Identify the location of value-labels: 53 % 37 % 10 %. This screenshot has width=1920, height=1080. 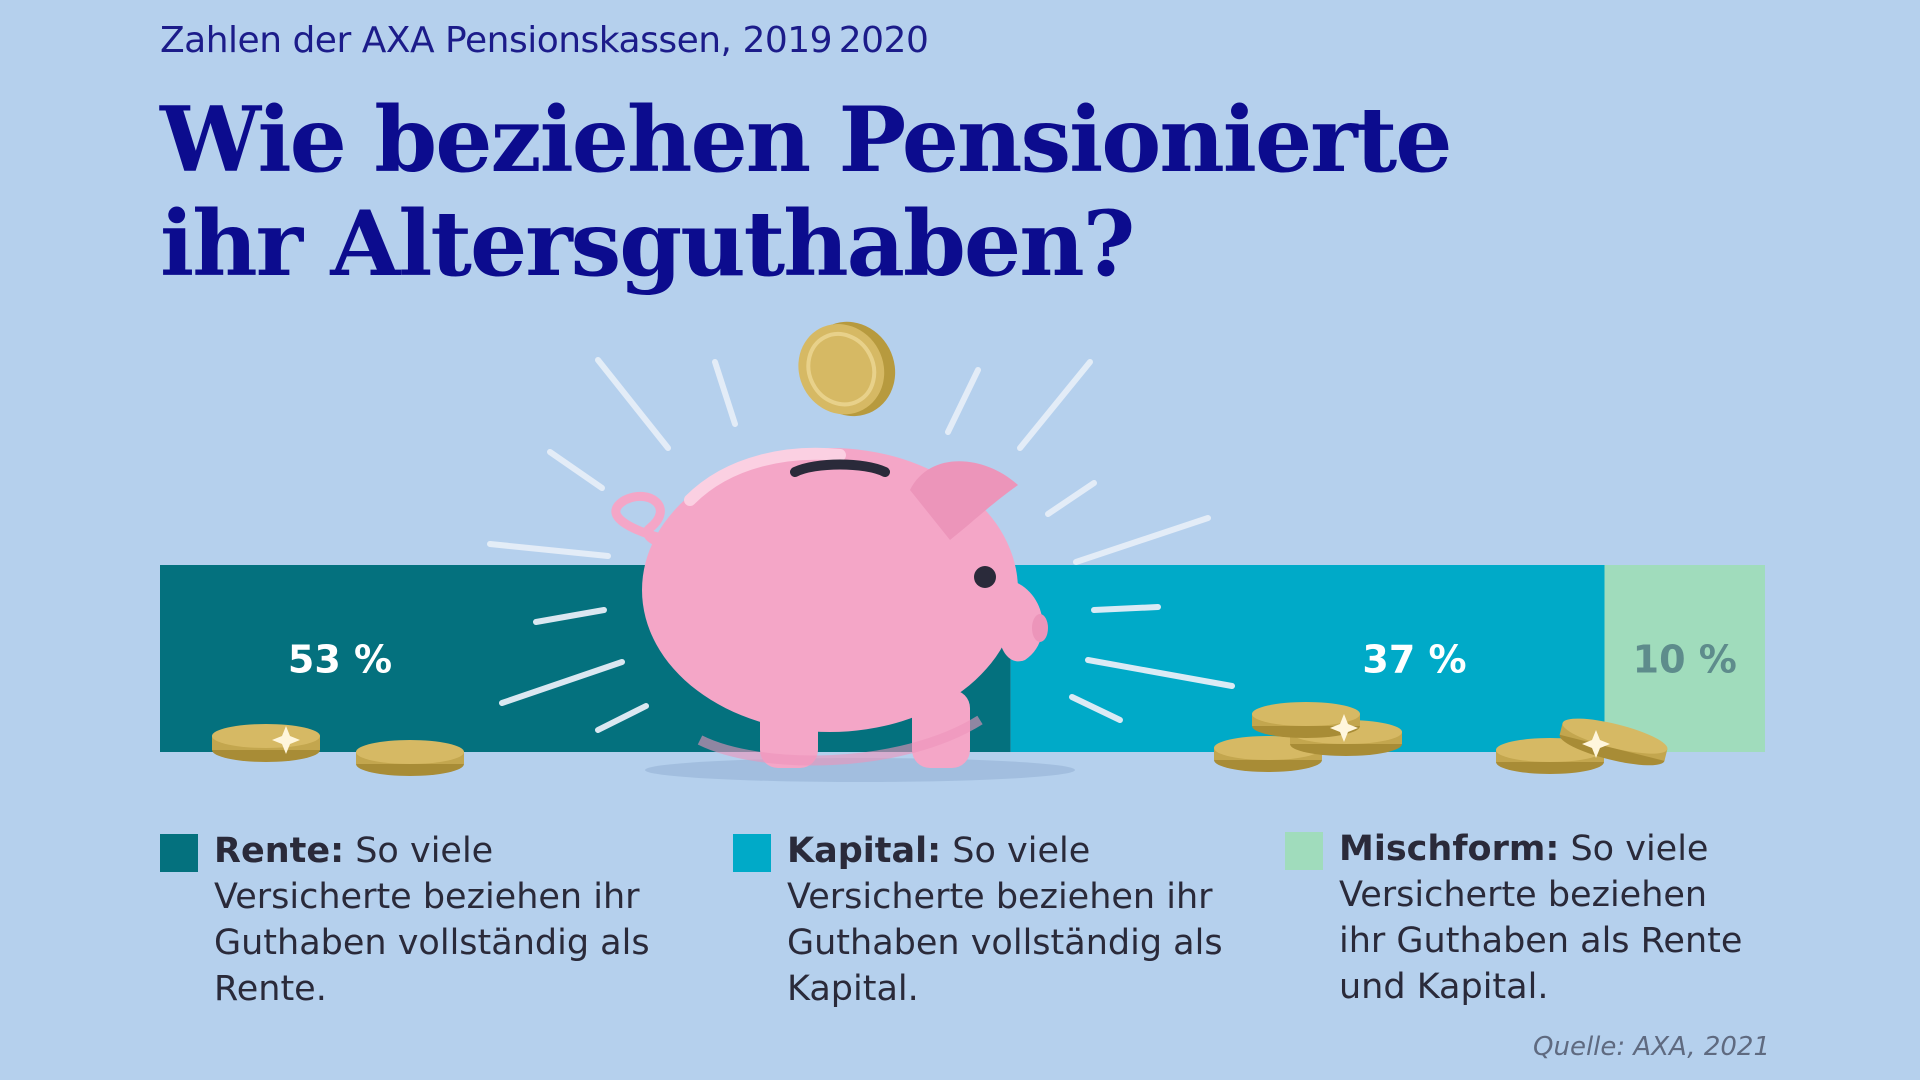
(1012, 660).